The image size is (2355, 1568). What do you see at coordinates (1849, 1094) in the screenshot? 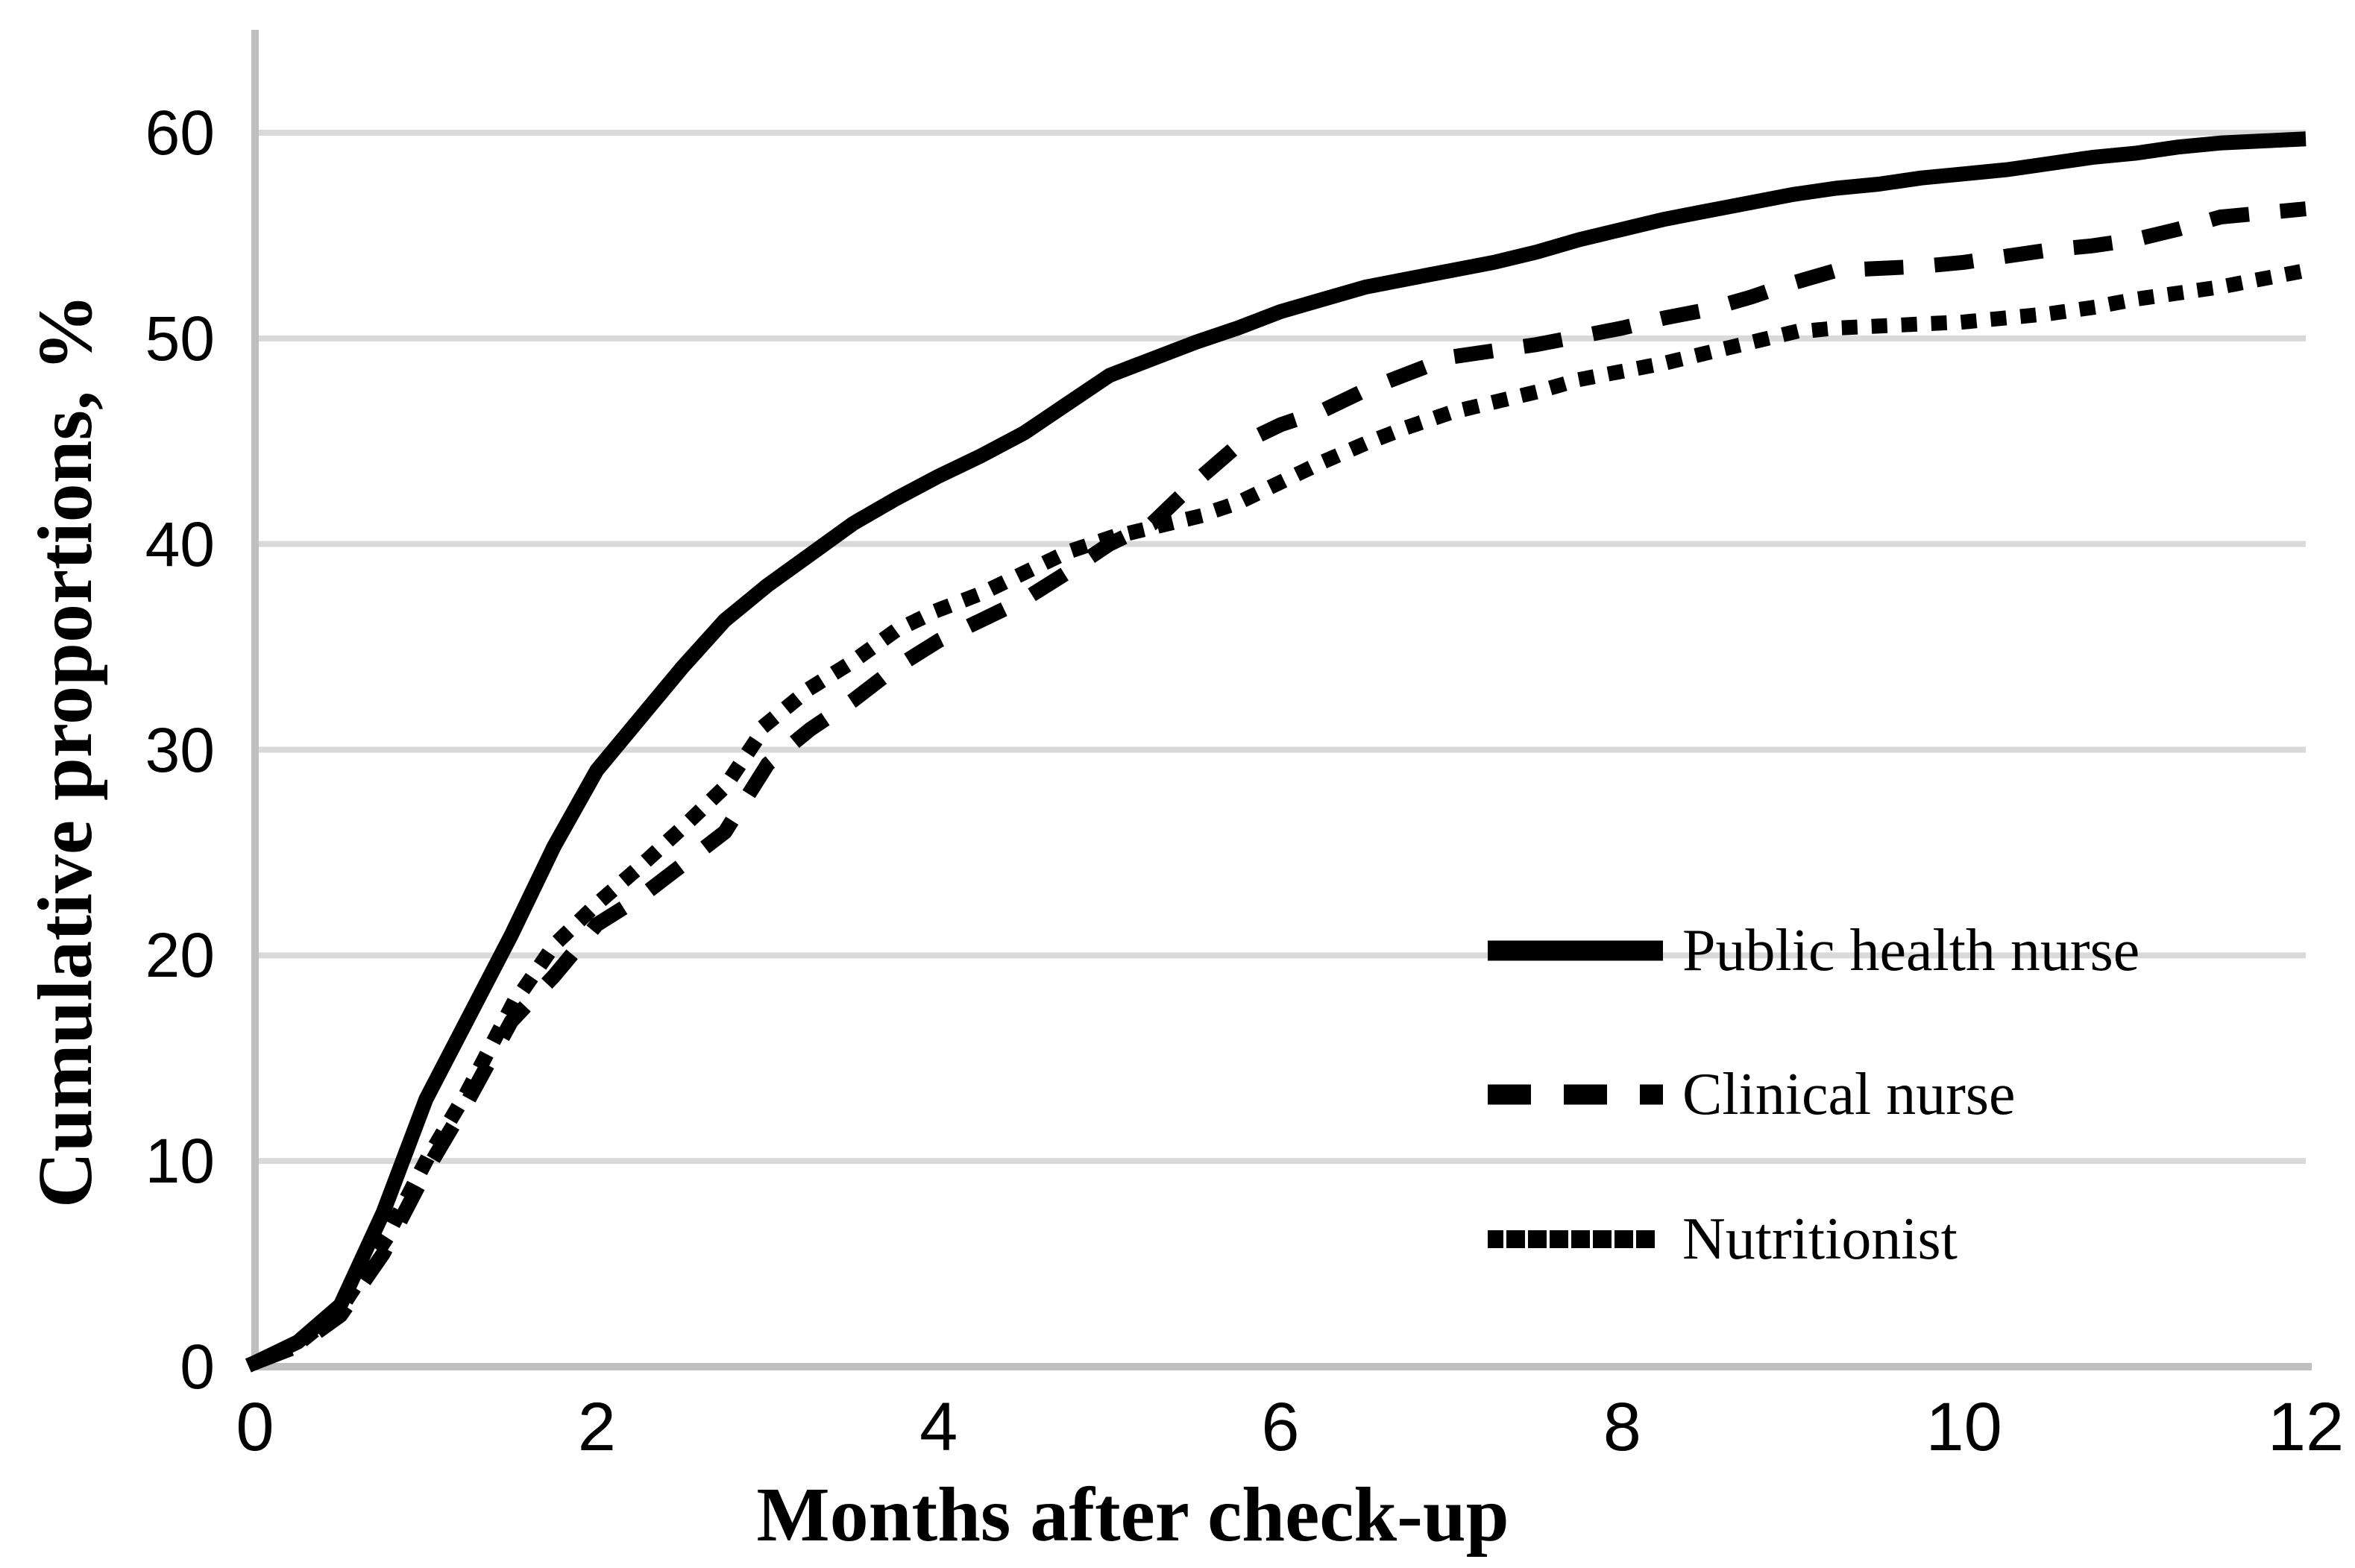
I see `legend-label: Clinical nurse` at bounding box center [1849, 1094].